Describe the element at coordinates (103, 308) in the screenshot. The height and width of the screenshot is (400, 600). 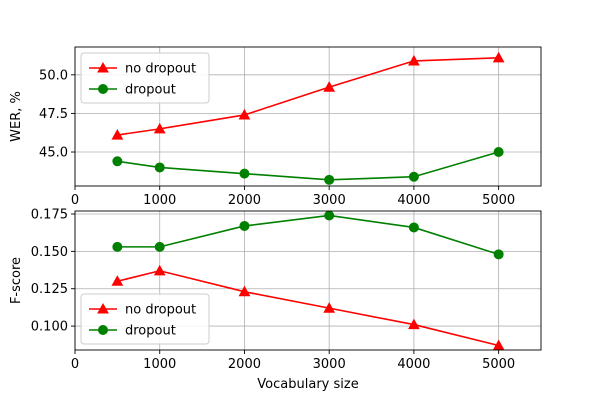
I see `fscore-legend-no-dropout-marker` at that location.